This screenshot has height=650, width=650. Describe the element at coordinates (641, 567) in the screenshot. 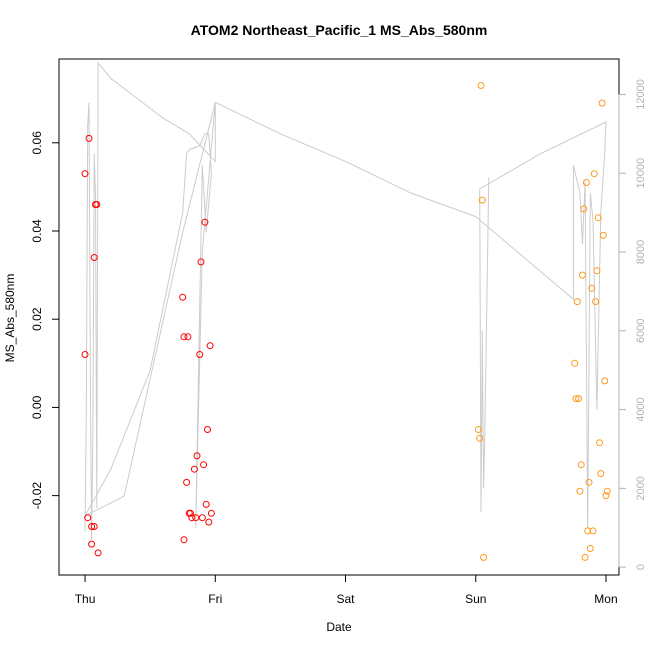

I see `y2-tick-label-0: 0` at that location.